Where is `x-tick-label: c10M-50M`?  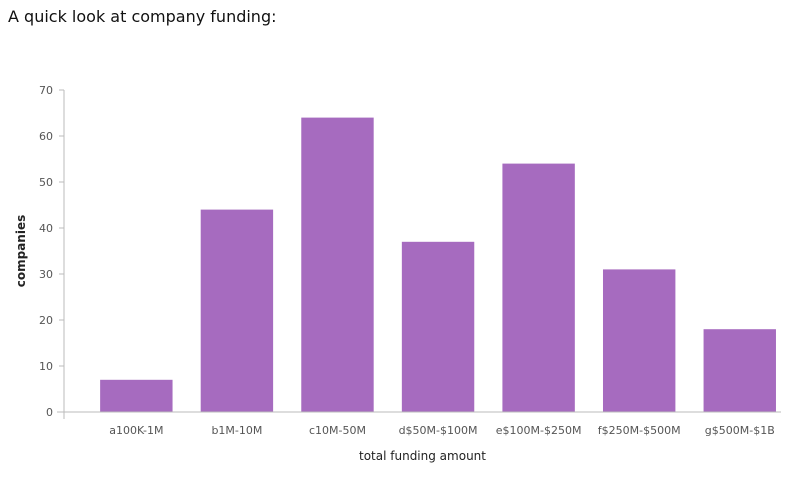 x-tick-label: c10M-50M is located at coordinates (337, 430).